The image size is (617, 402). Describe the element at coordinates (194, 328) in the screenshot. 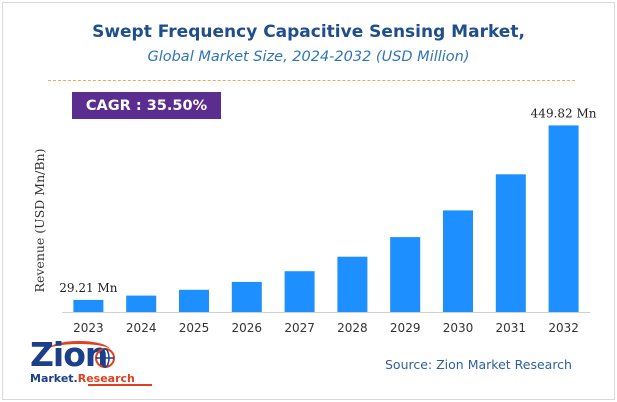

I see `x-tick-label: 2025` at that location.